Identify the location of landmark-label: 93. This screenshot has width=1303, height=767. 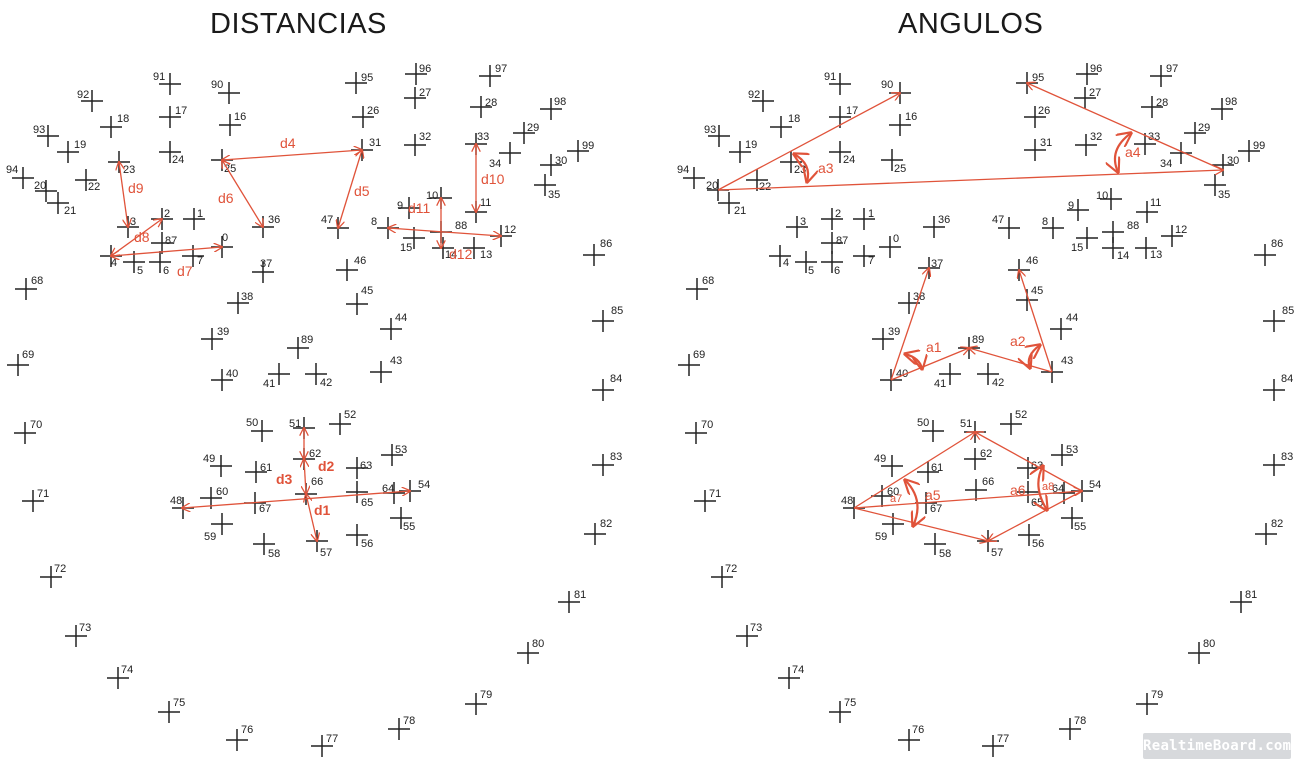
(710, 130).